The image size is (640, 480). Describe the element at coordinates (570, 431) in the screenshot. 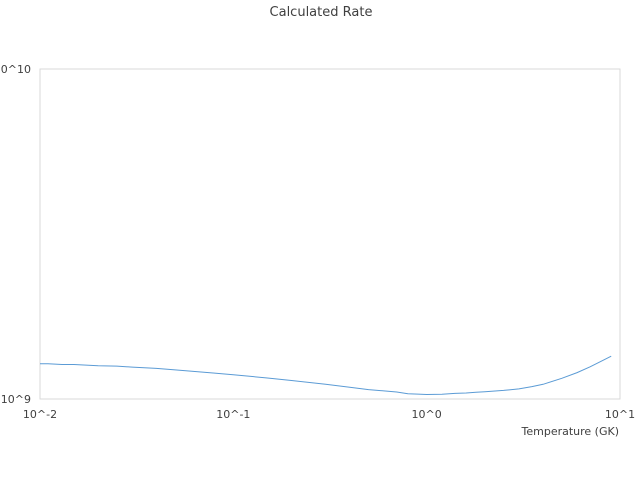

I see `x-axis-label: Temperature (GK)` at that location.